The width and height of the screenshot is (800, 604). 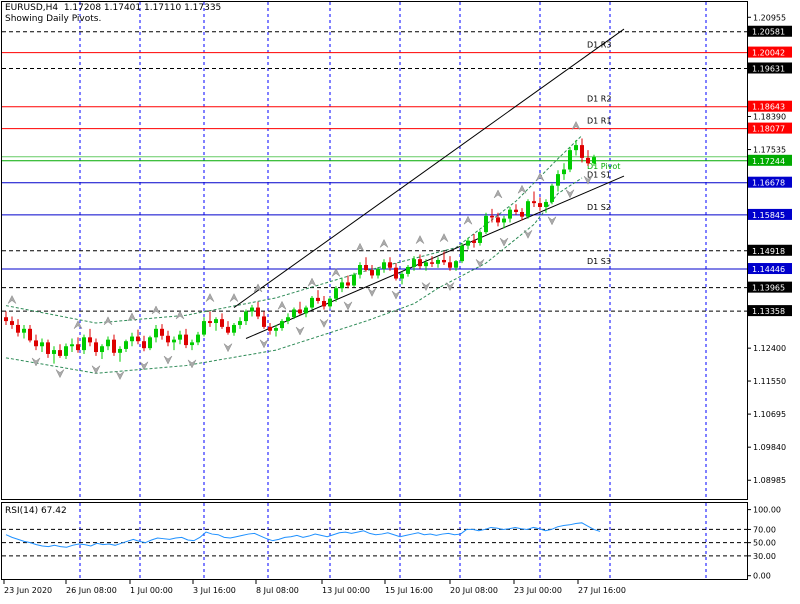 I want to click on rsi-indicator: 100.00 70.00 50.00 30.00 0.00, so click(x=391, y=543).